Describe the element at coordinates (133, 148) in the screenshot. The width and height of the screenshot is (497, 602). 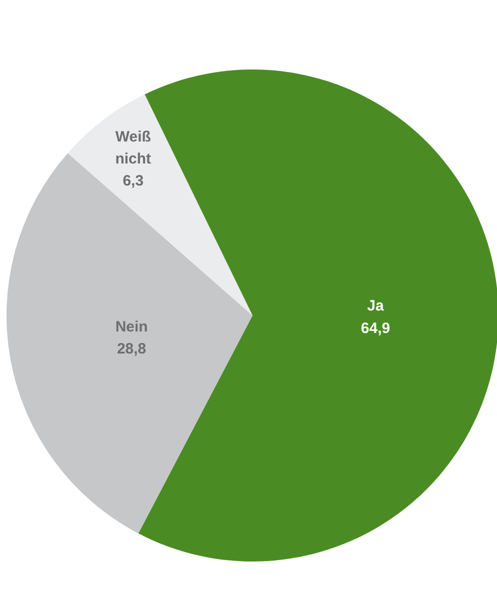
I see `slice-label: Weiß nicht` at that location.